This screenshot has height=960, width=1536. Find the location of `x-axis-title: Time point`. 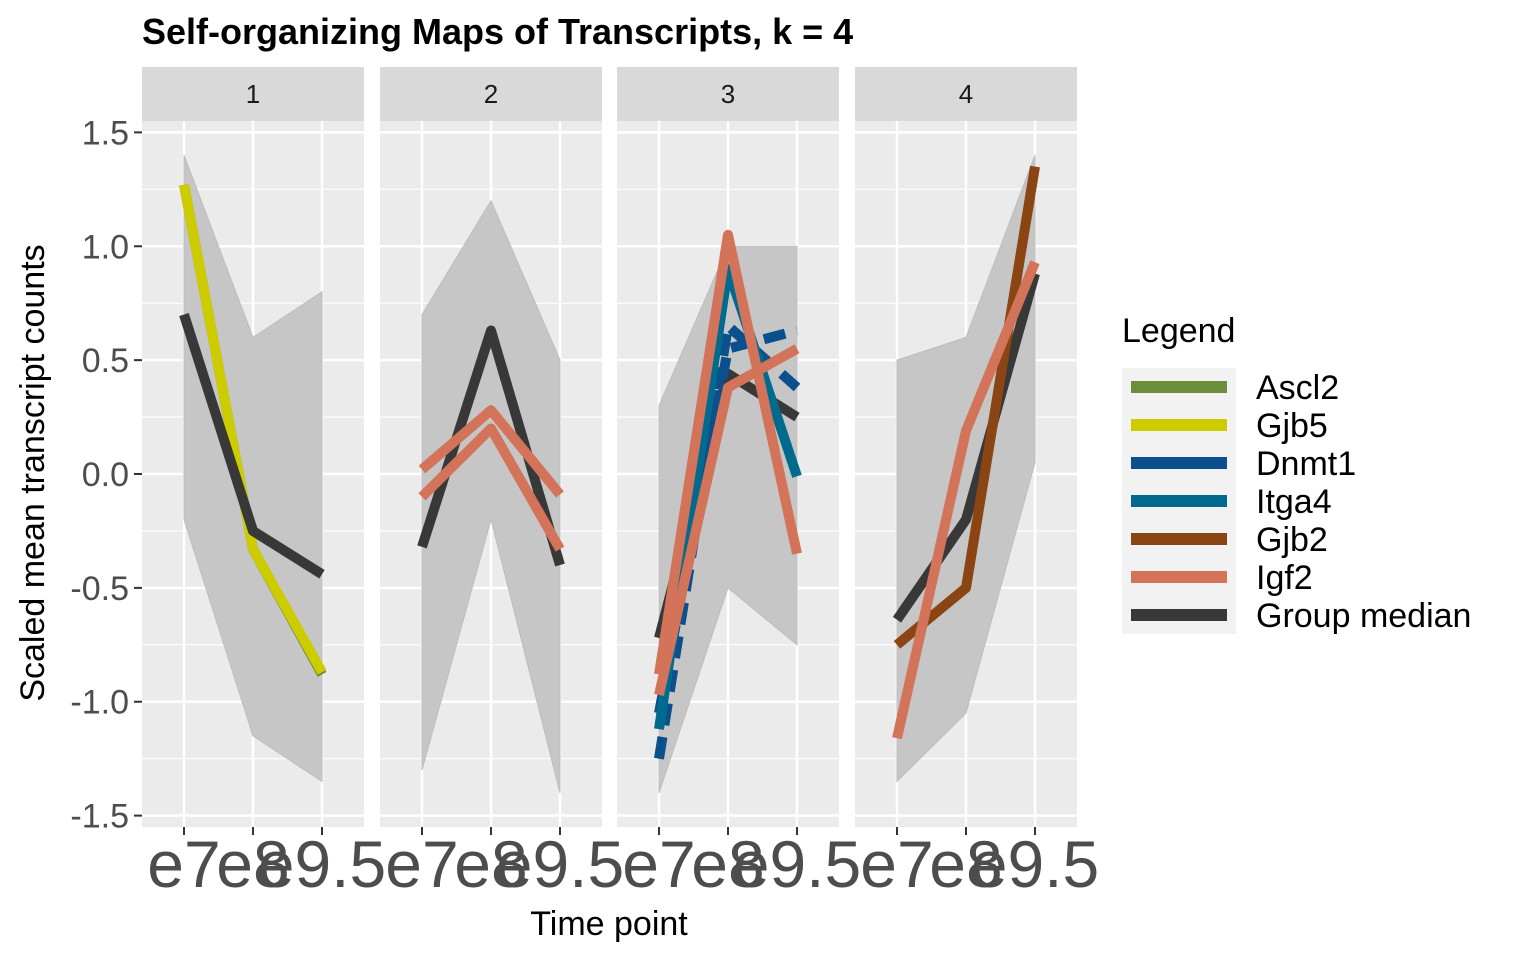

x-axis-title: Time point is located at coordinates (609, 924).